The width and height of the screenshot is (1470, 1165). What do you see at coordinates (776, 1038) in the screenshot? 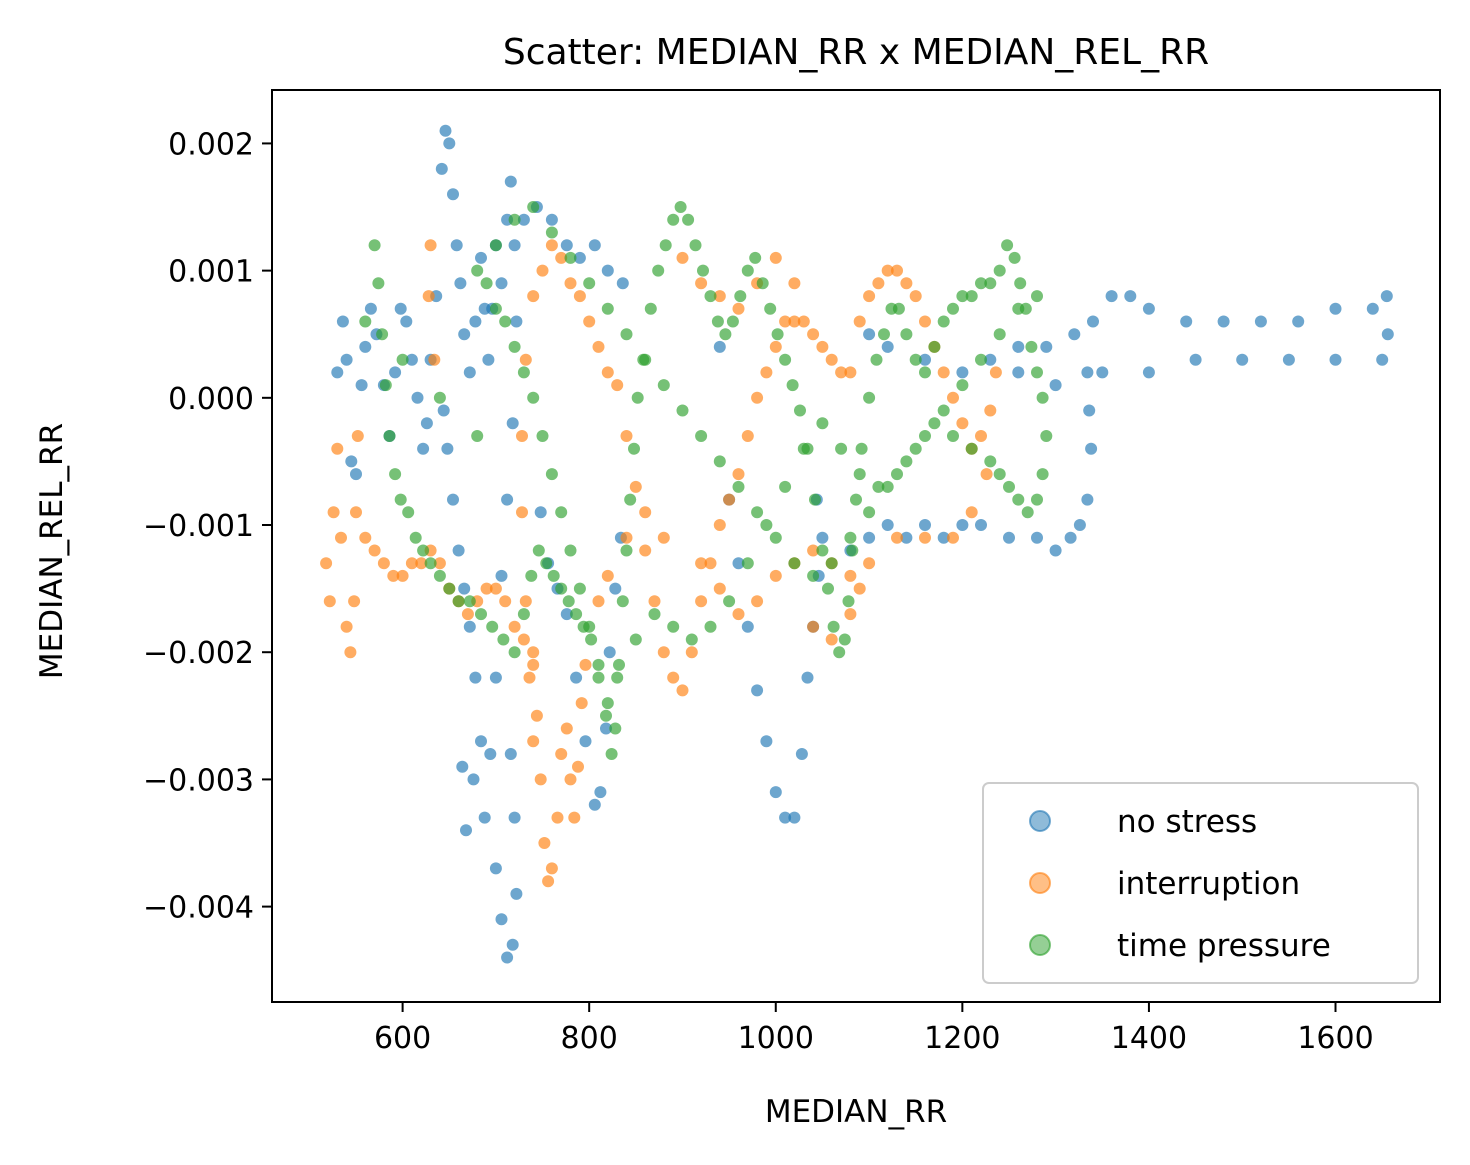
I see `x-tick-label: 1000` at bounding box center [776, 1038].